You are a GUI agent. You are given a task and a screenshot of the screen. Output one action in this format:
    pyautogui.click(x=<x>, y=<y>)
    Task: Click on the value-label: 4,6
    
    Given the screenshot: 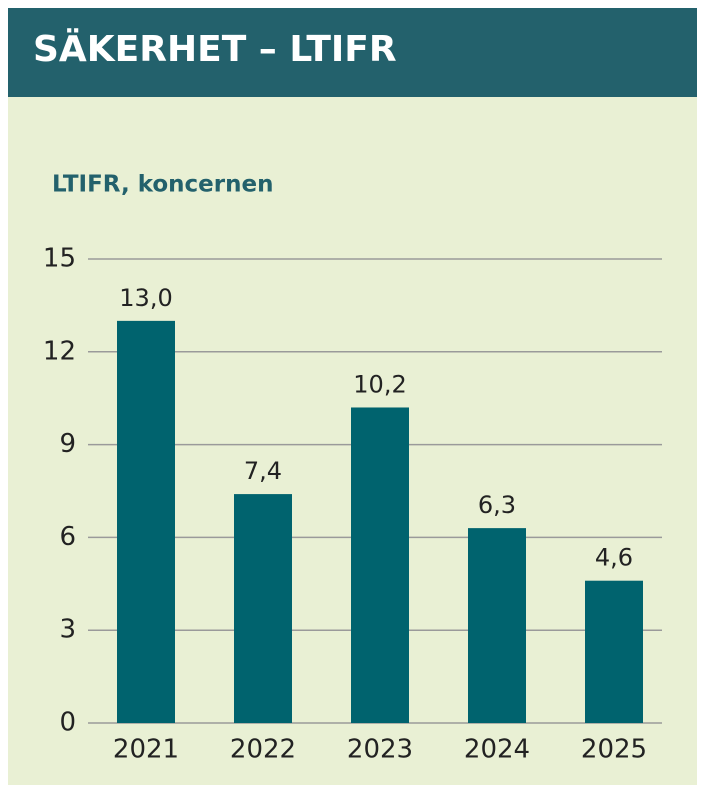 What is the action you would take?
    pyautogui.click(x=614, y=558)
    